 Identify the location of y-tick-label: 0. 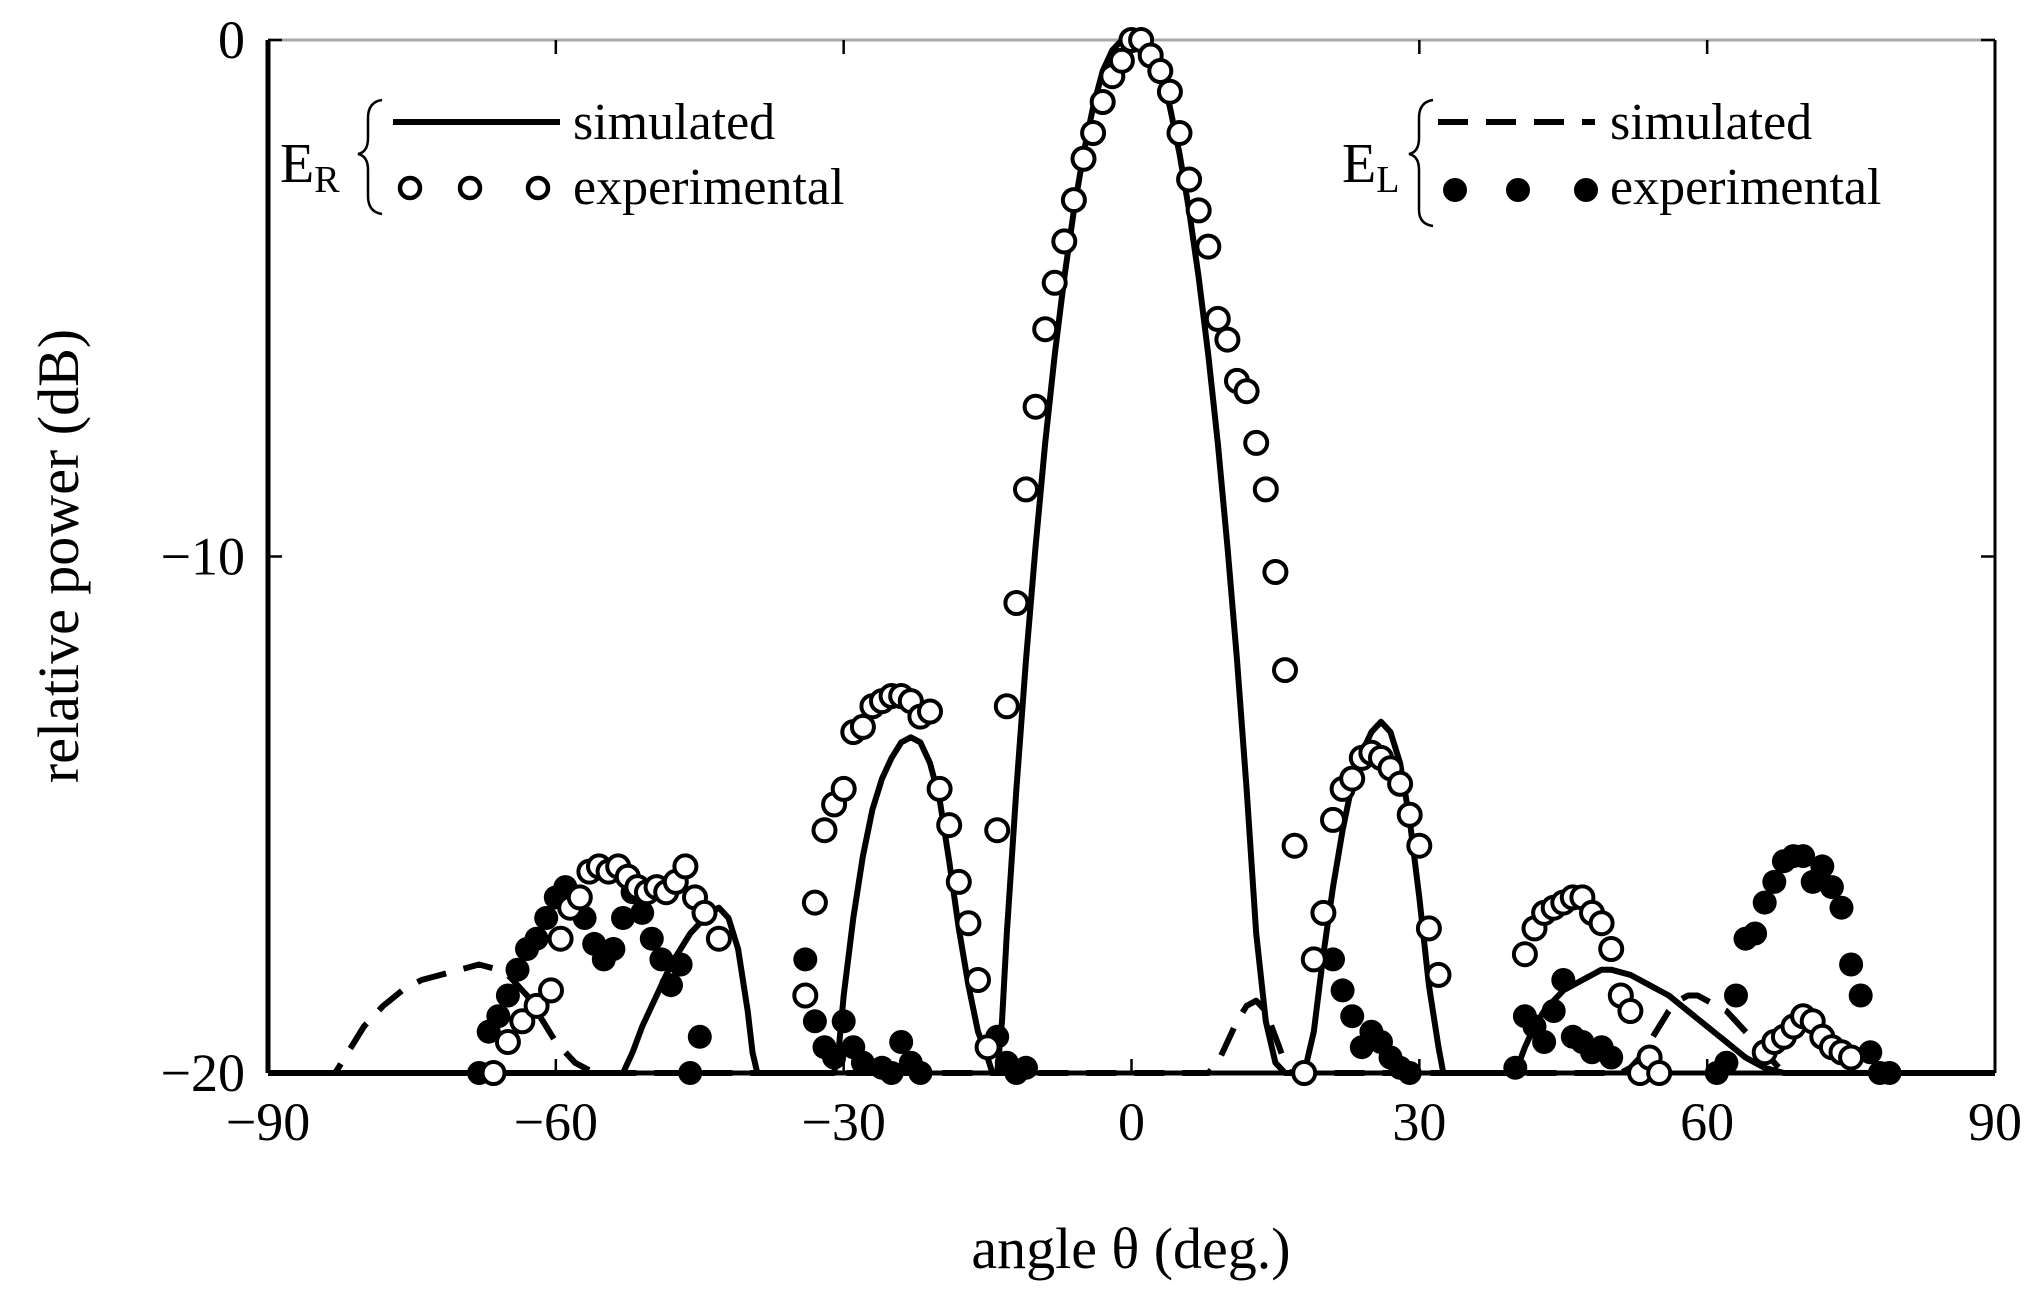
(231, 40).